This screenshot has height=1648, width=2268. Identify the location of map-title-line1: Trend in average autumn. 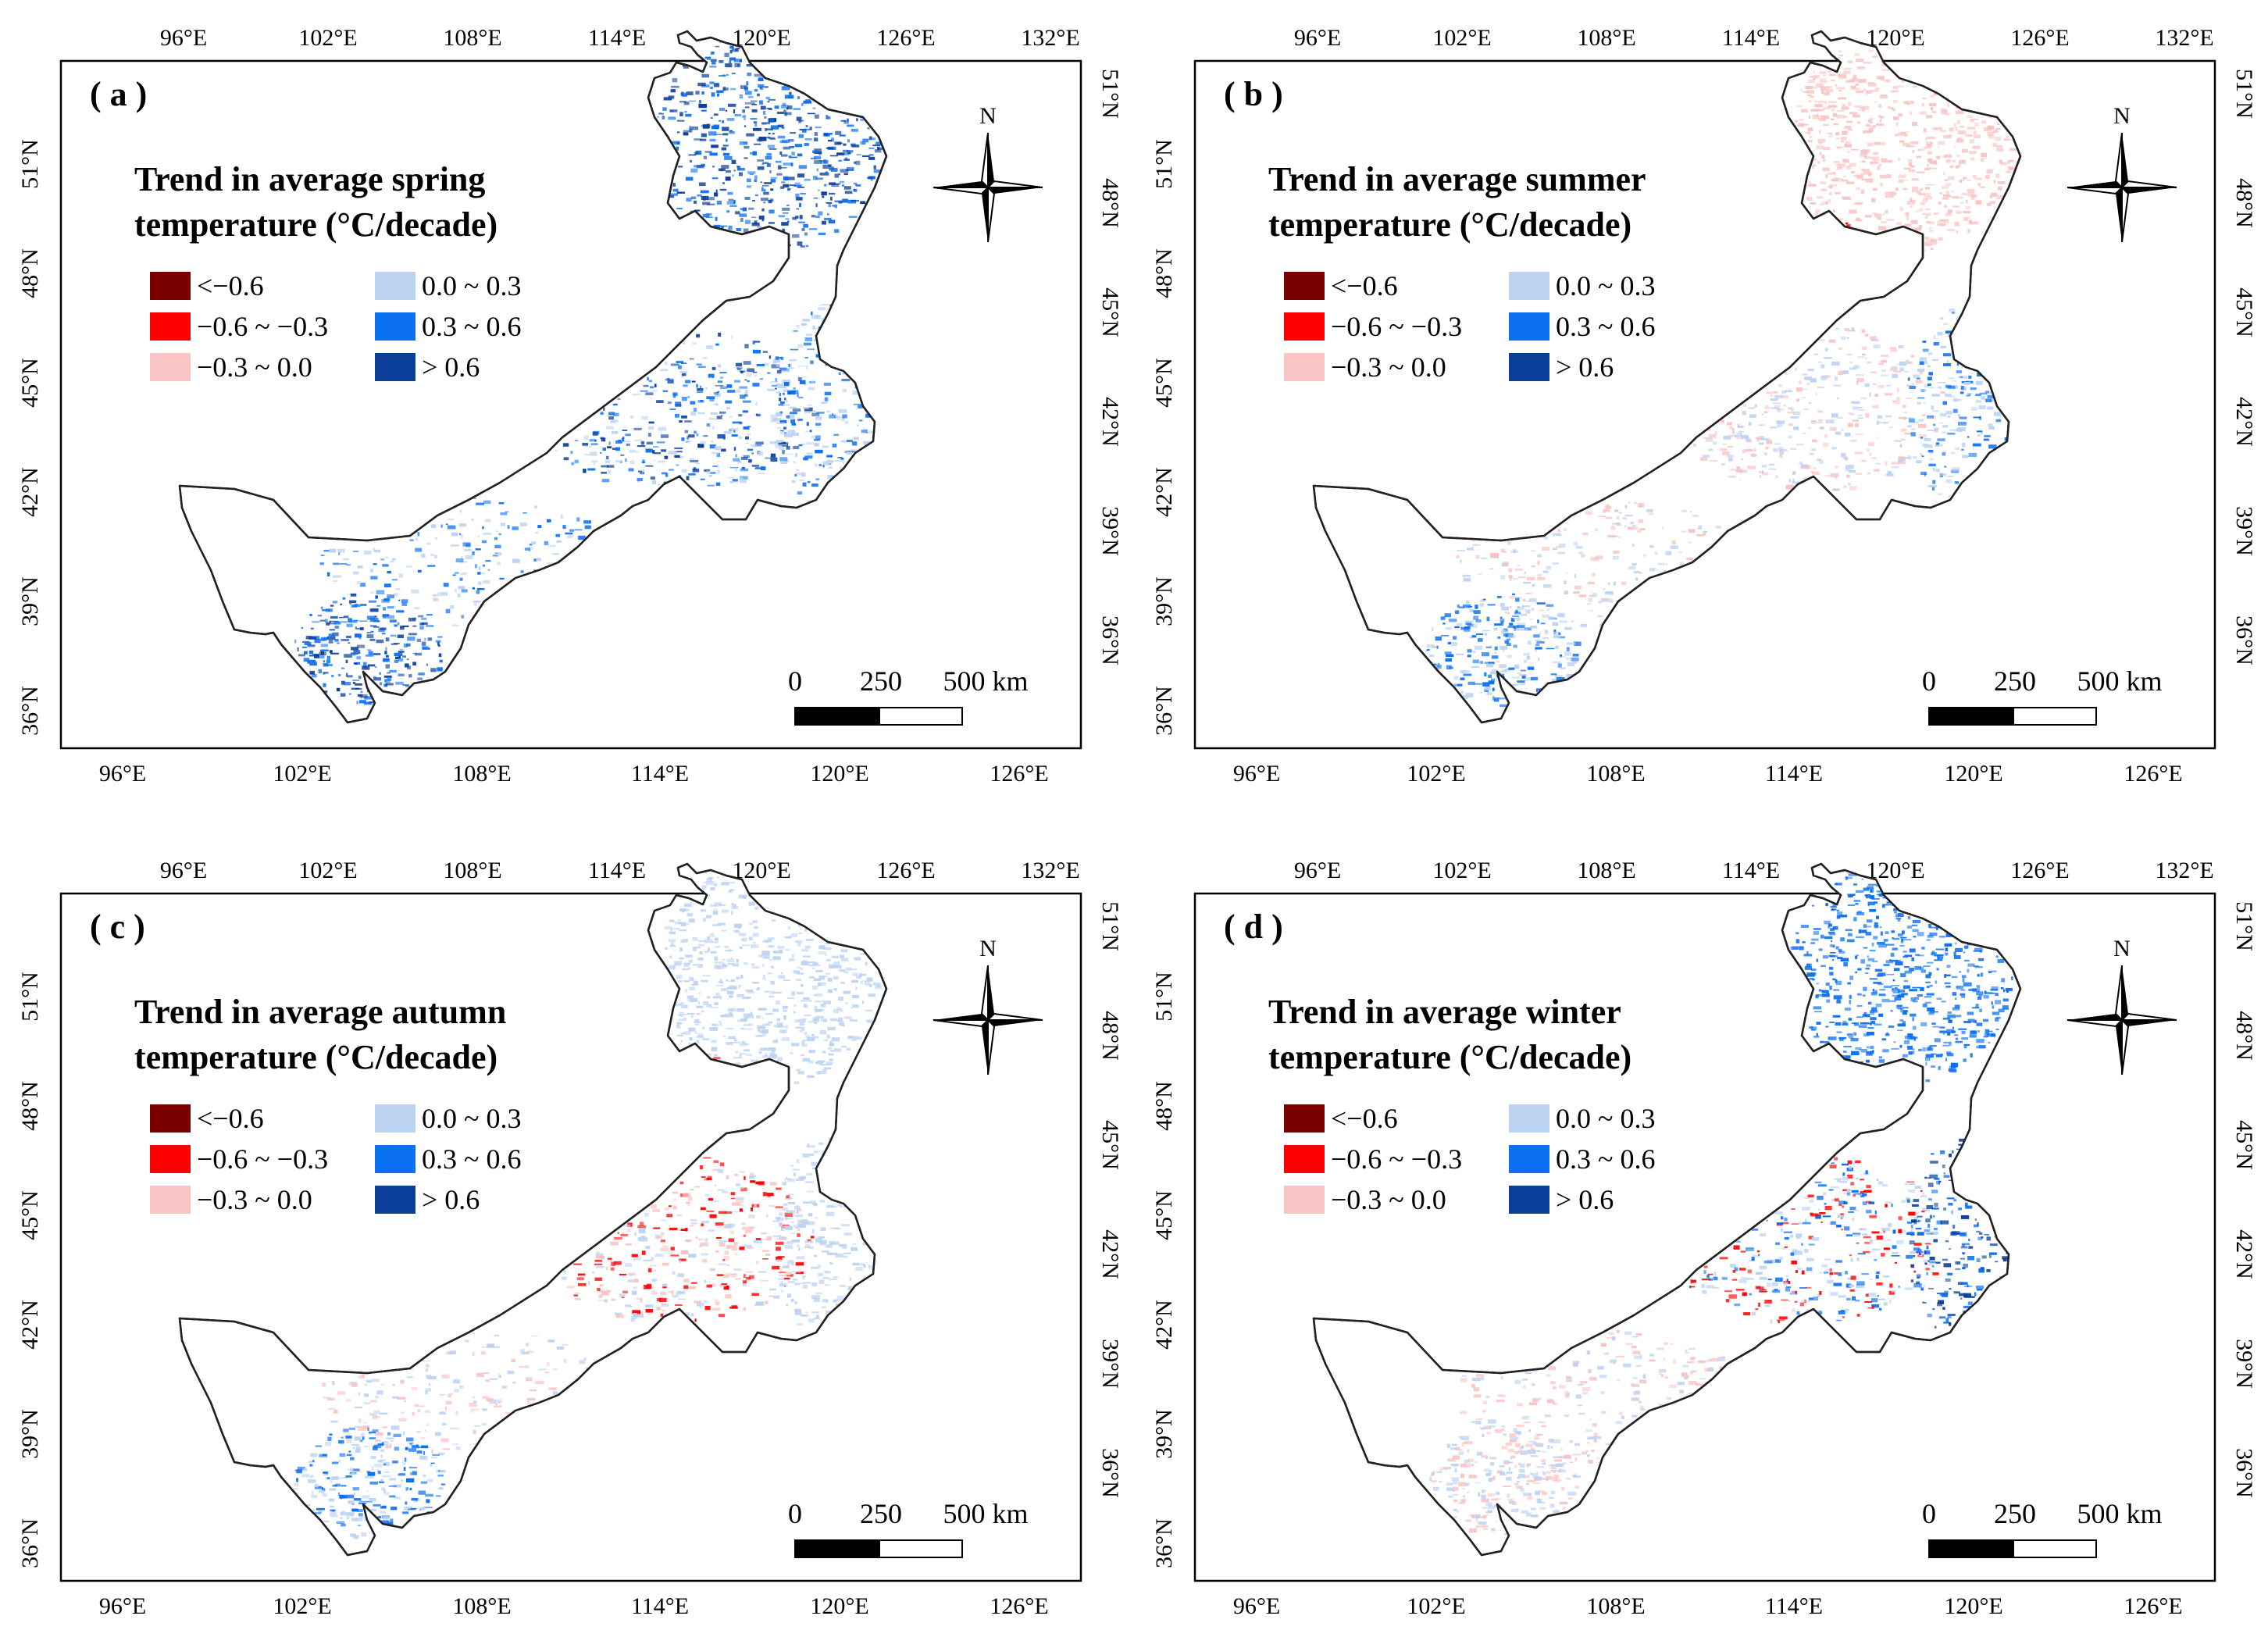
(320, 1012).